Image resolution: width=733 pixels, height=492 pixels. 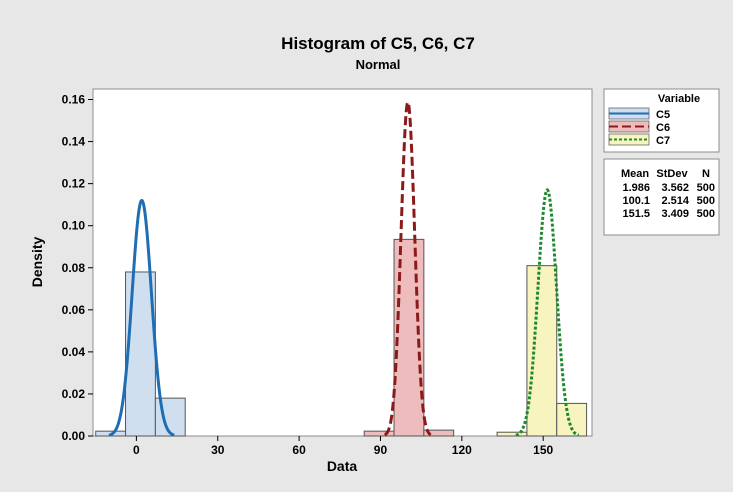 What do you see at coordinates (74, 310) in the screenshot?
I see `y-tick-label: 0.06` at bounding box center [74, 310].